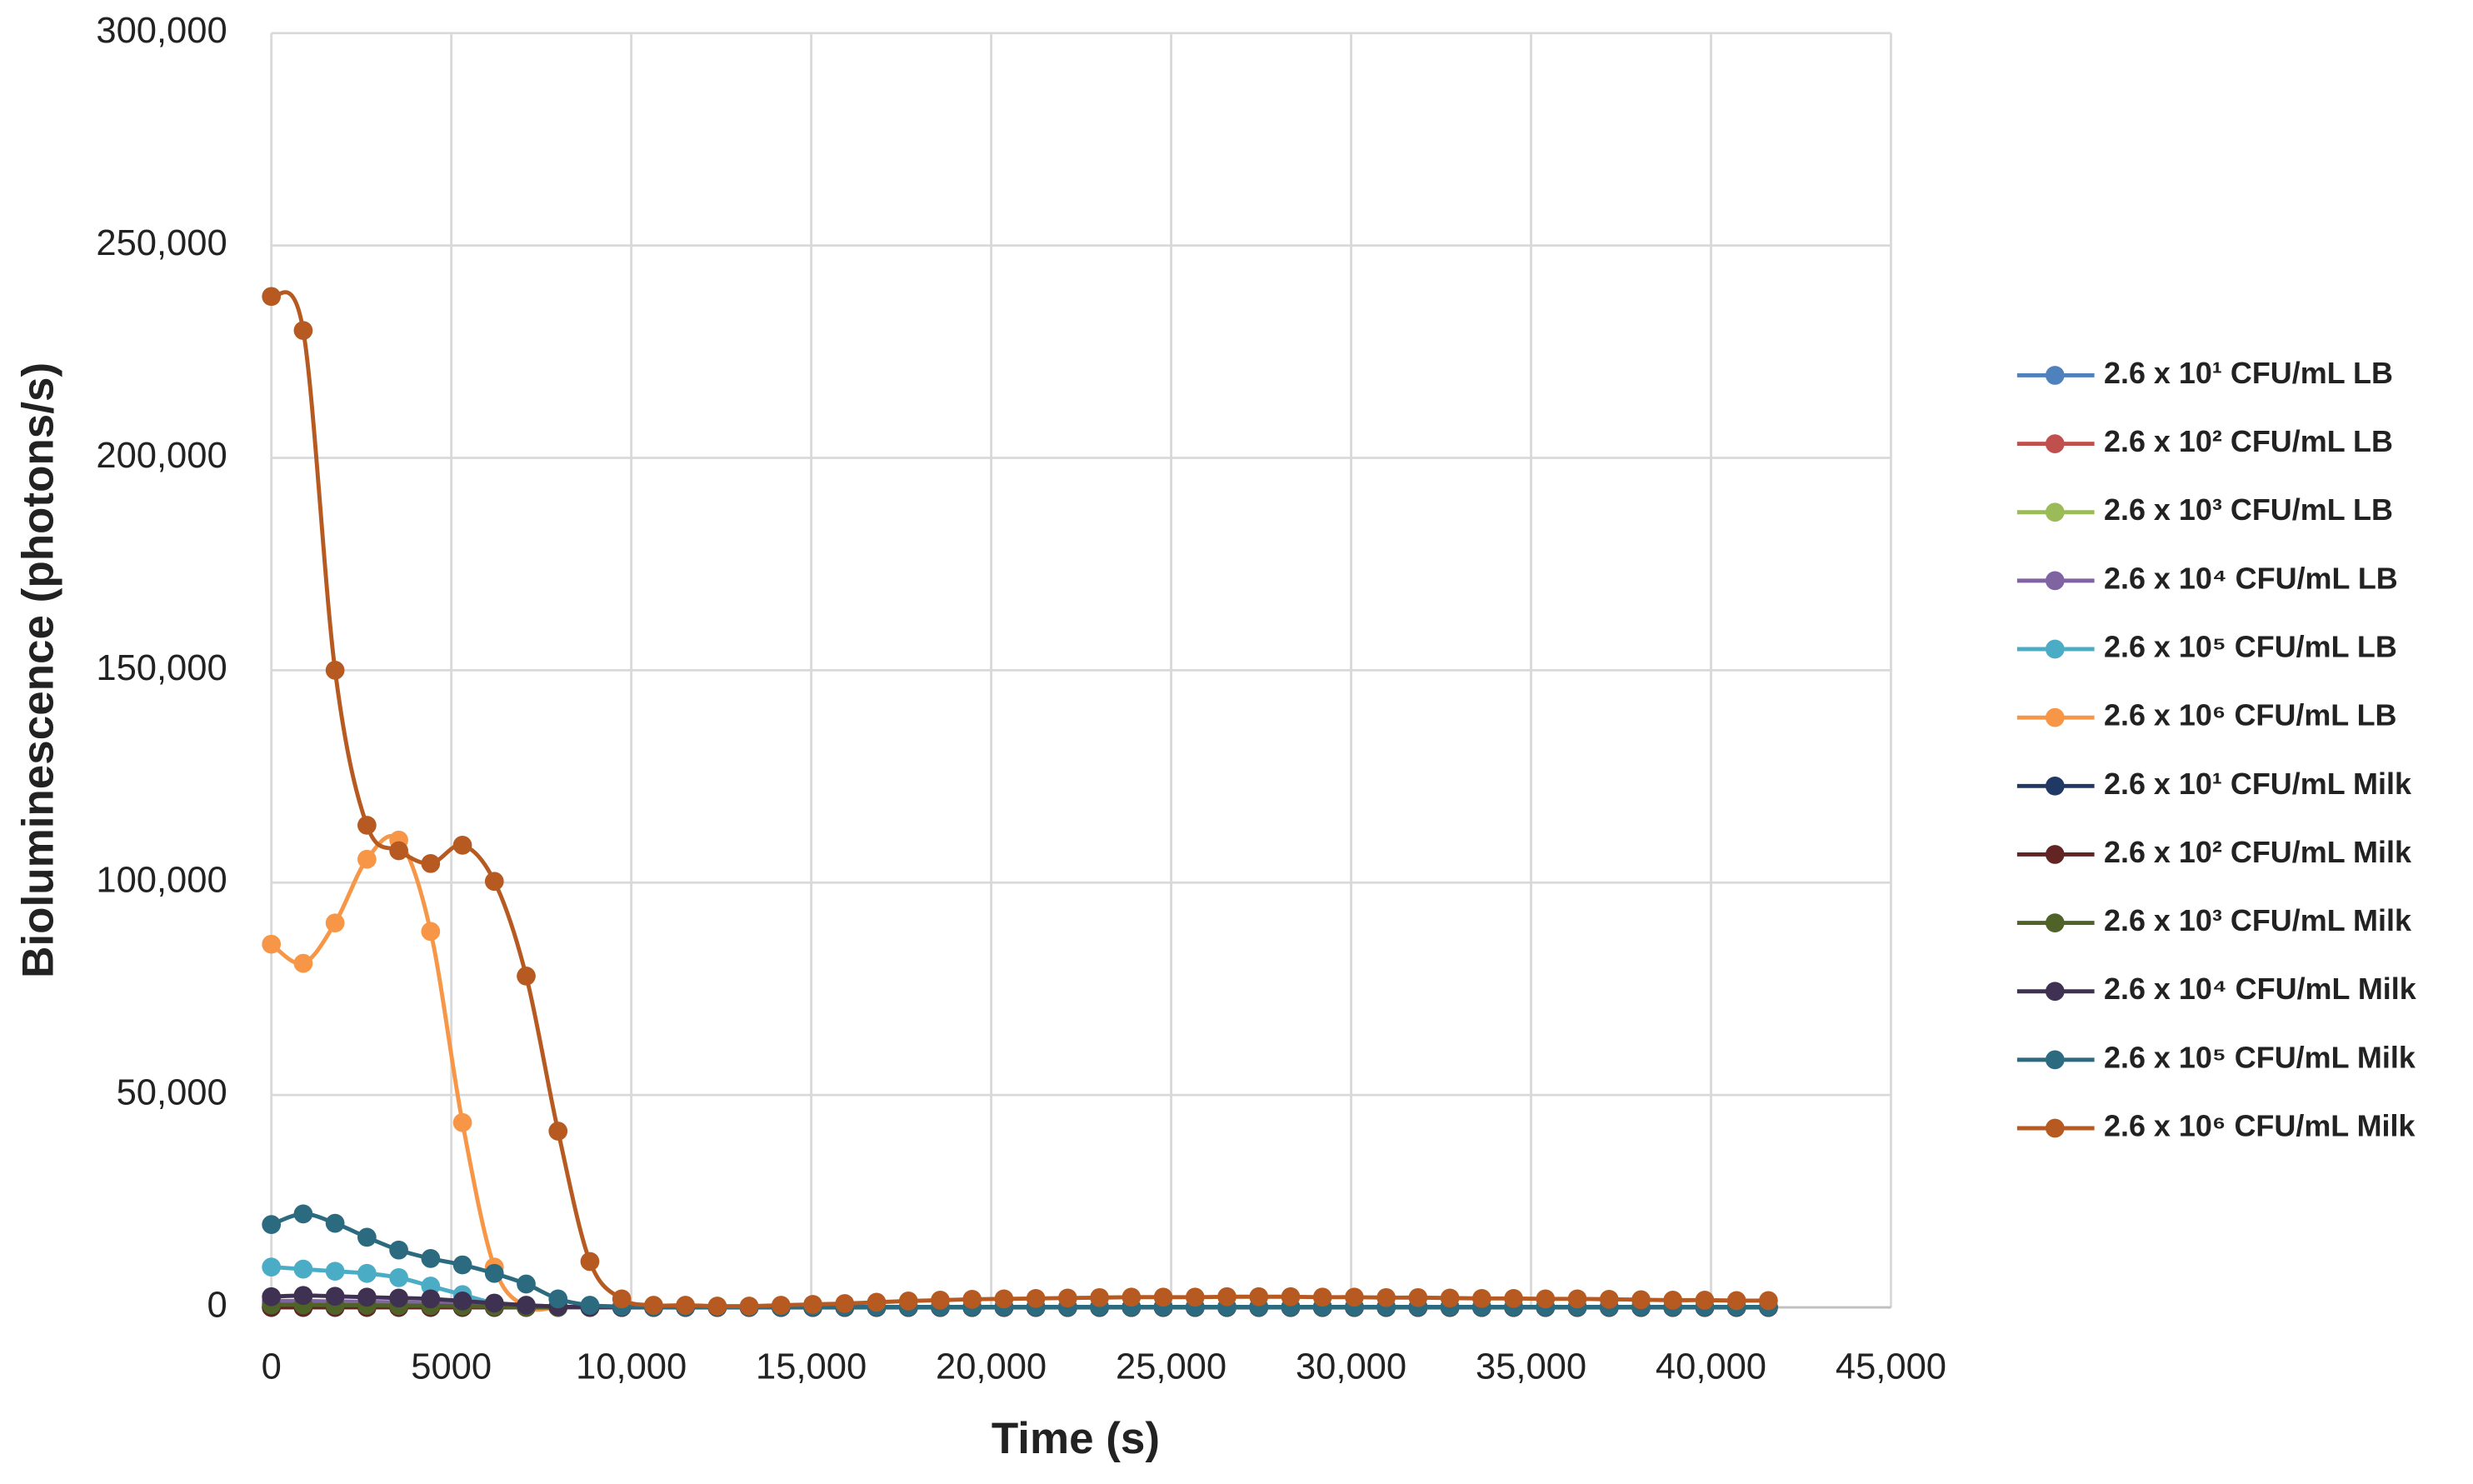 This screenshot has width=2473, height=1484. Describe the element at coordinates (1711, 1367) in the screenshot. I see `x-tick-label: 40,000` at that location.